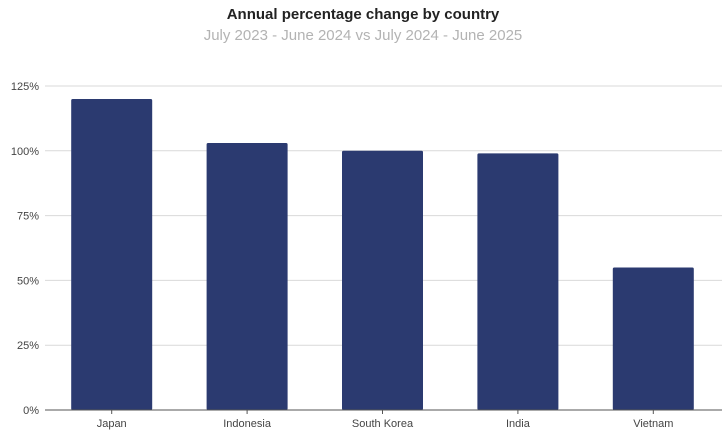  What do you see at coordinates (653, 338) in the screenshot?
I see `bar-vietnam` at bounding box center [653, 338].